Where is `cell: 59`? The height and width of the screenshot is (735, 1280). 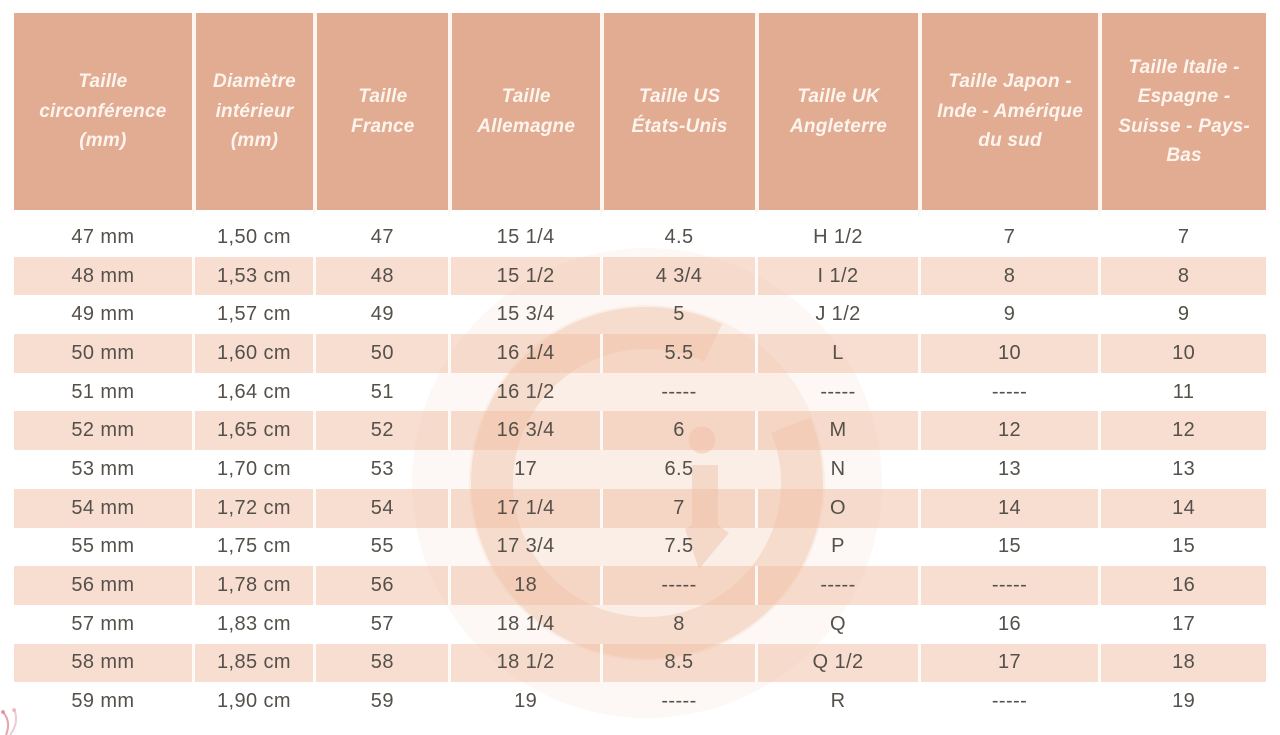
cell: 59 is located at coordinates (382, 701).